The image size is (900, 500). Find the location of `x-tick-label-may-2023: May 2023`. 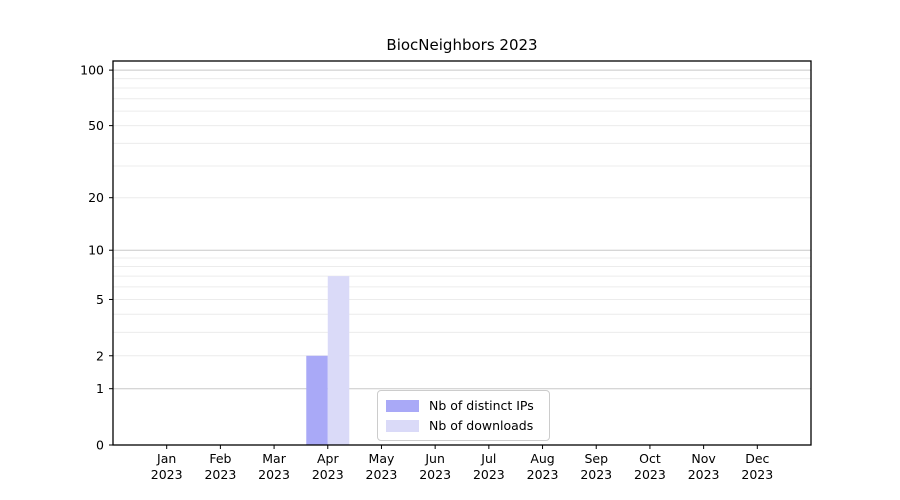

x-tick-label-may-2023: May 2023 is located at coordinates (382, 466).